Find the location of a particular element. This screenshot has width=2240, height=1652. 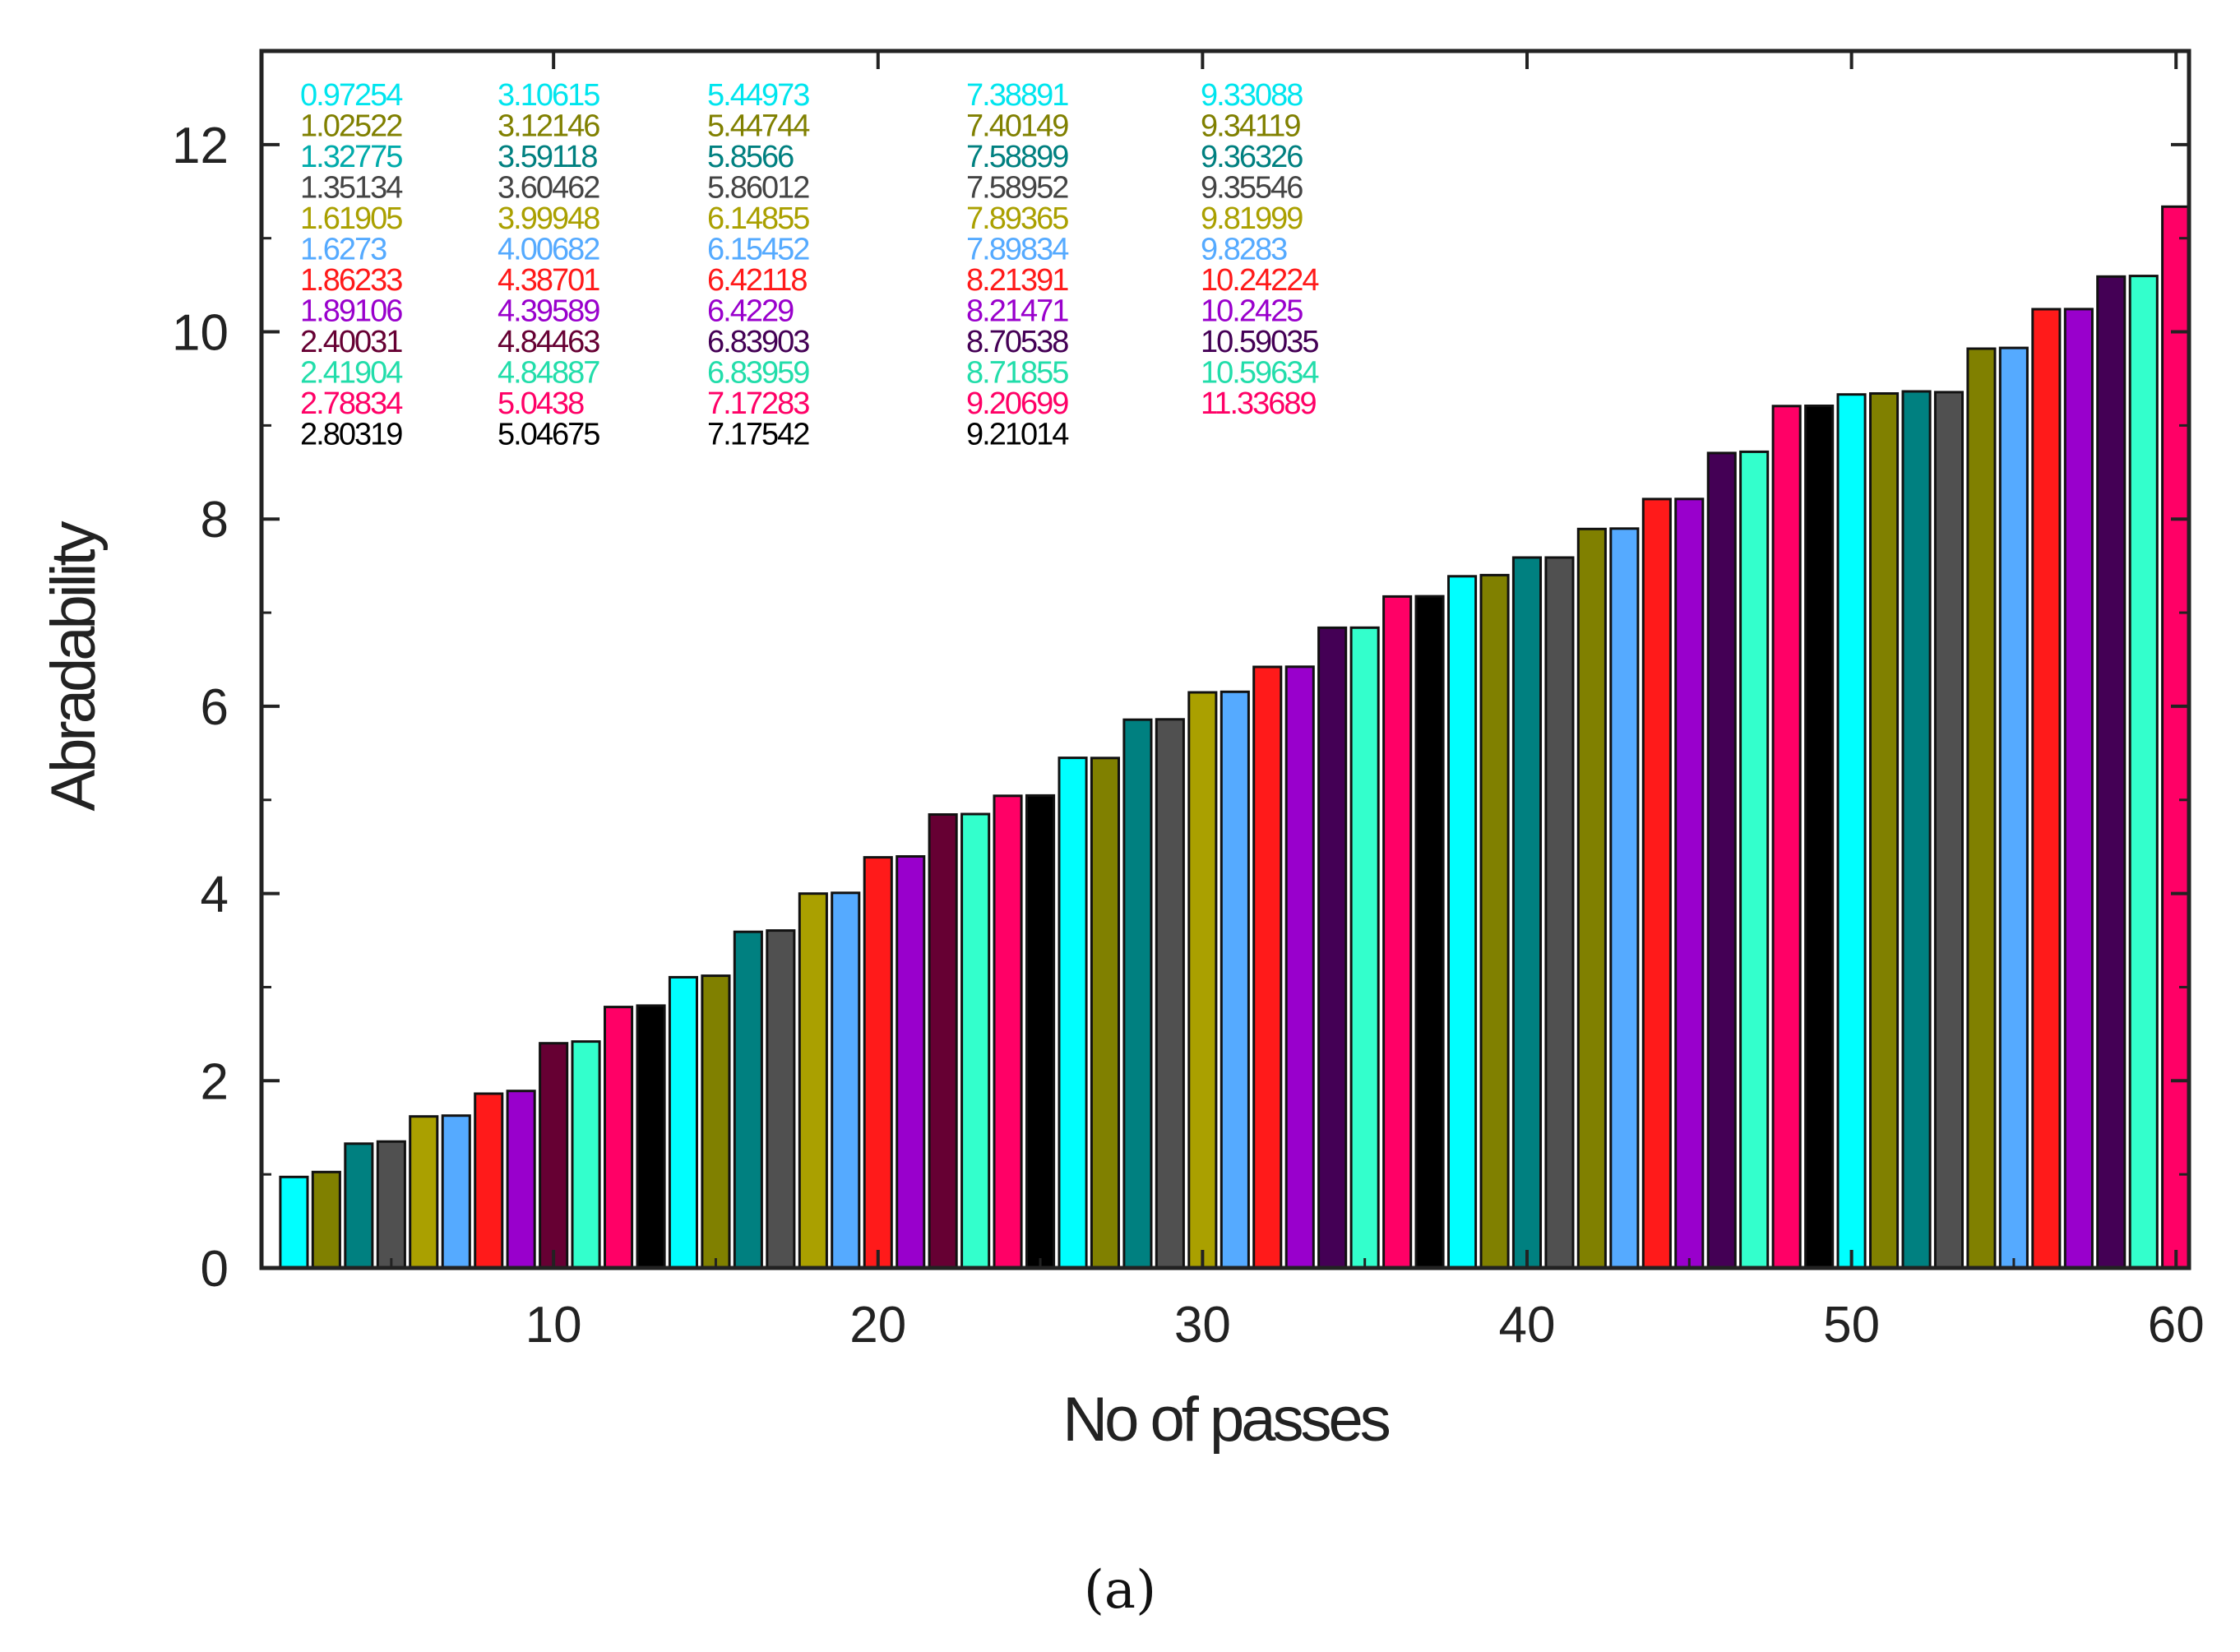

value-label: 9.36326 is located at coordinates (1252, 157).